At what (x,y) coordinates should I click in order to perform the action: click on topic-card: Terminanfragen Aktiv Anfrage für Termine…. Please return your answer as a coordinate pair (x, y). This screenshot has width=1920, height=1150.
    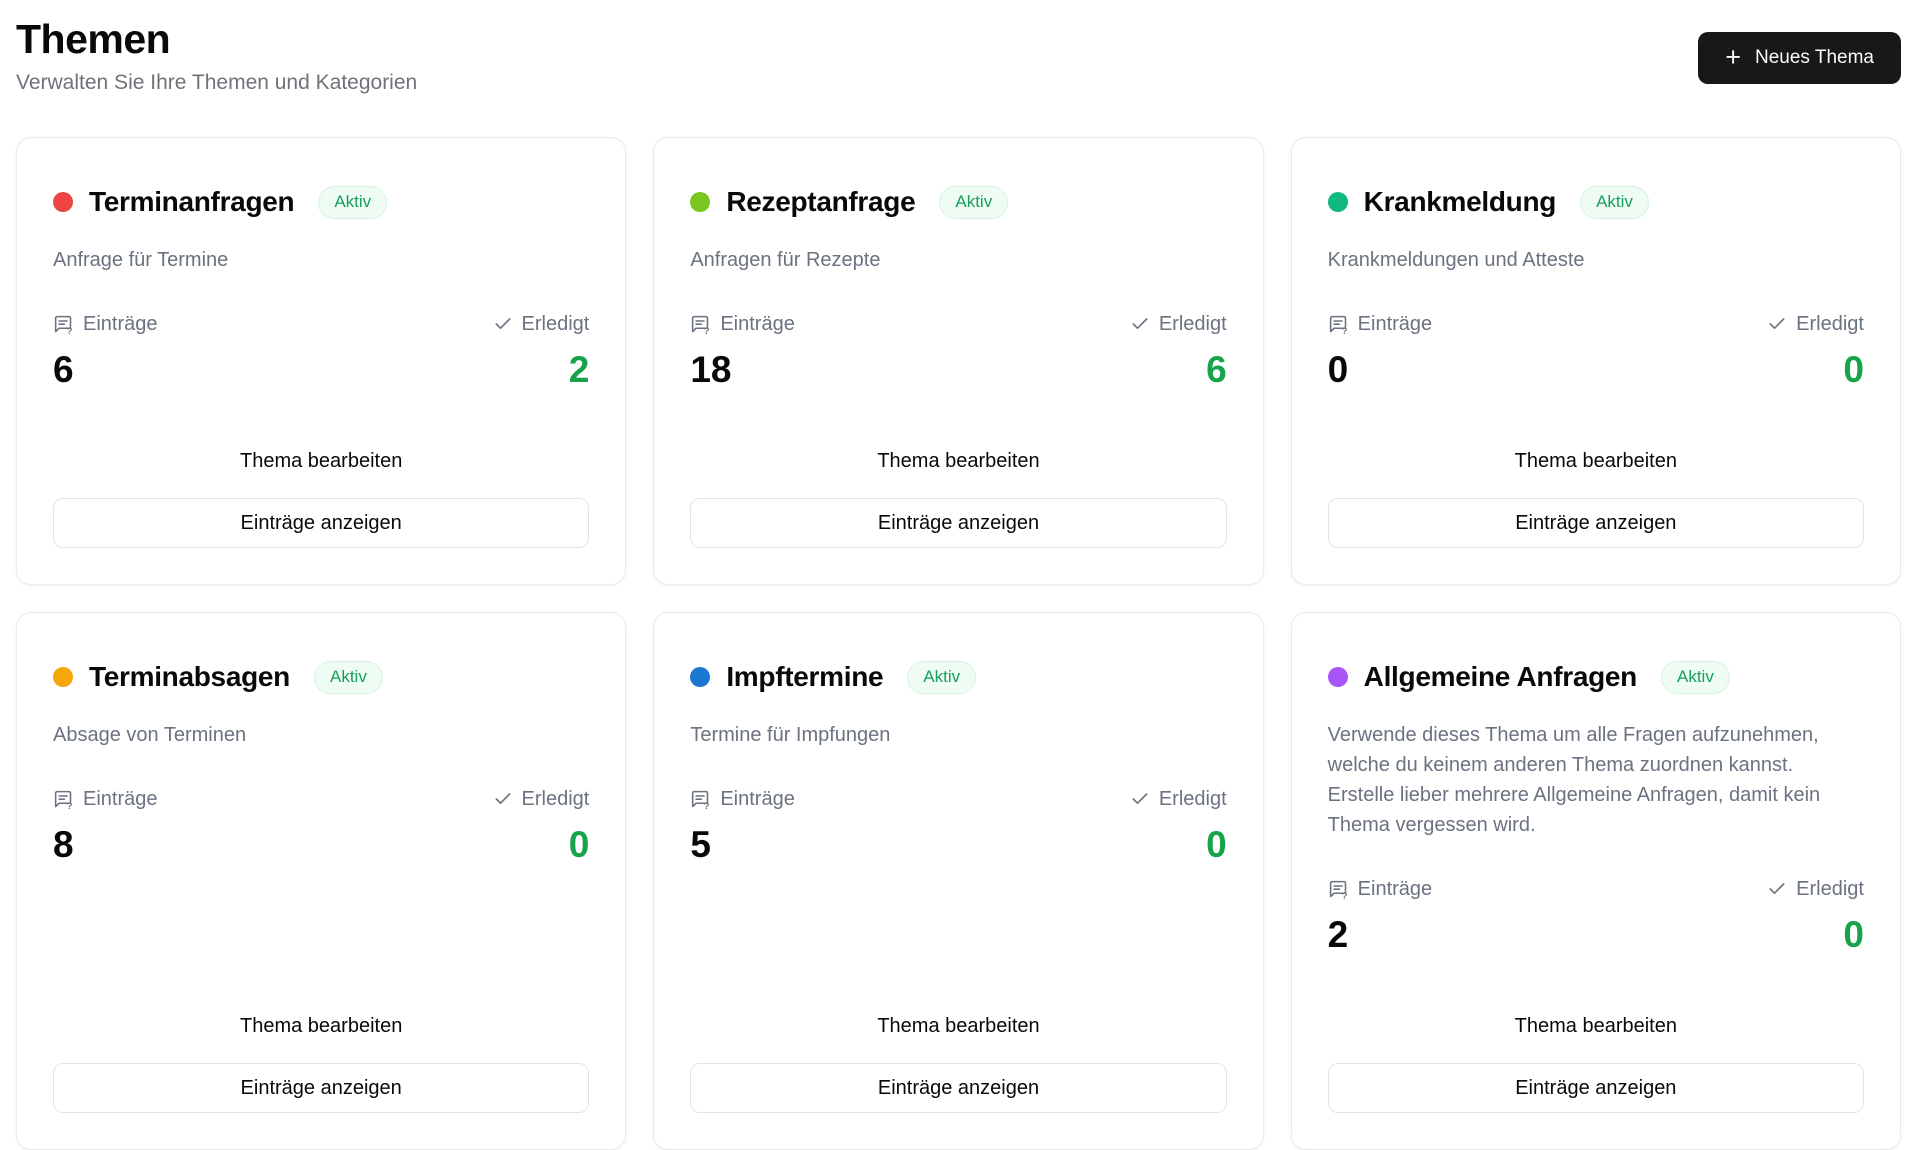
    Looking at the image, I should click on (321, 361).